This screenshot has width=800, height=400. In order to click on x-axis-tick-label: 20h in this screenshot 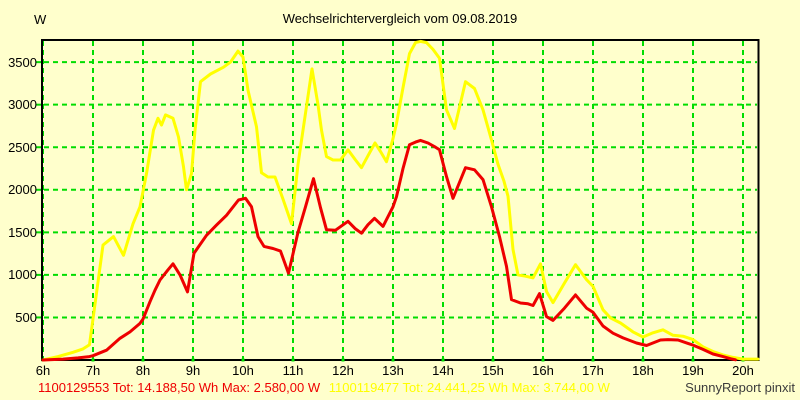, I will do `click(743, 370)`.